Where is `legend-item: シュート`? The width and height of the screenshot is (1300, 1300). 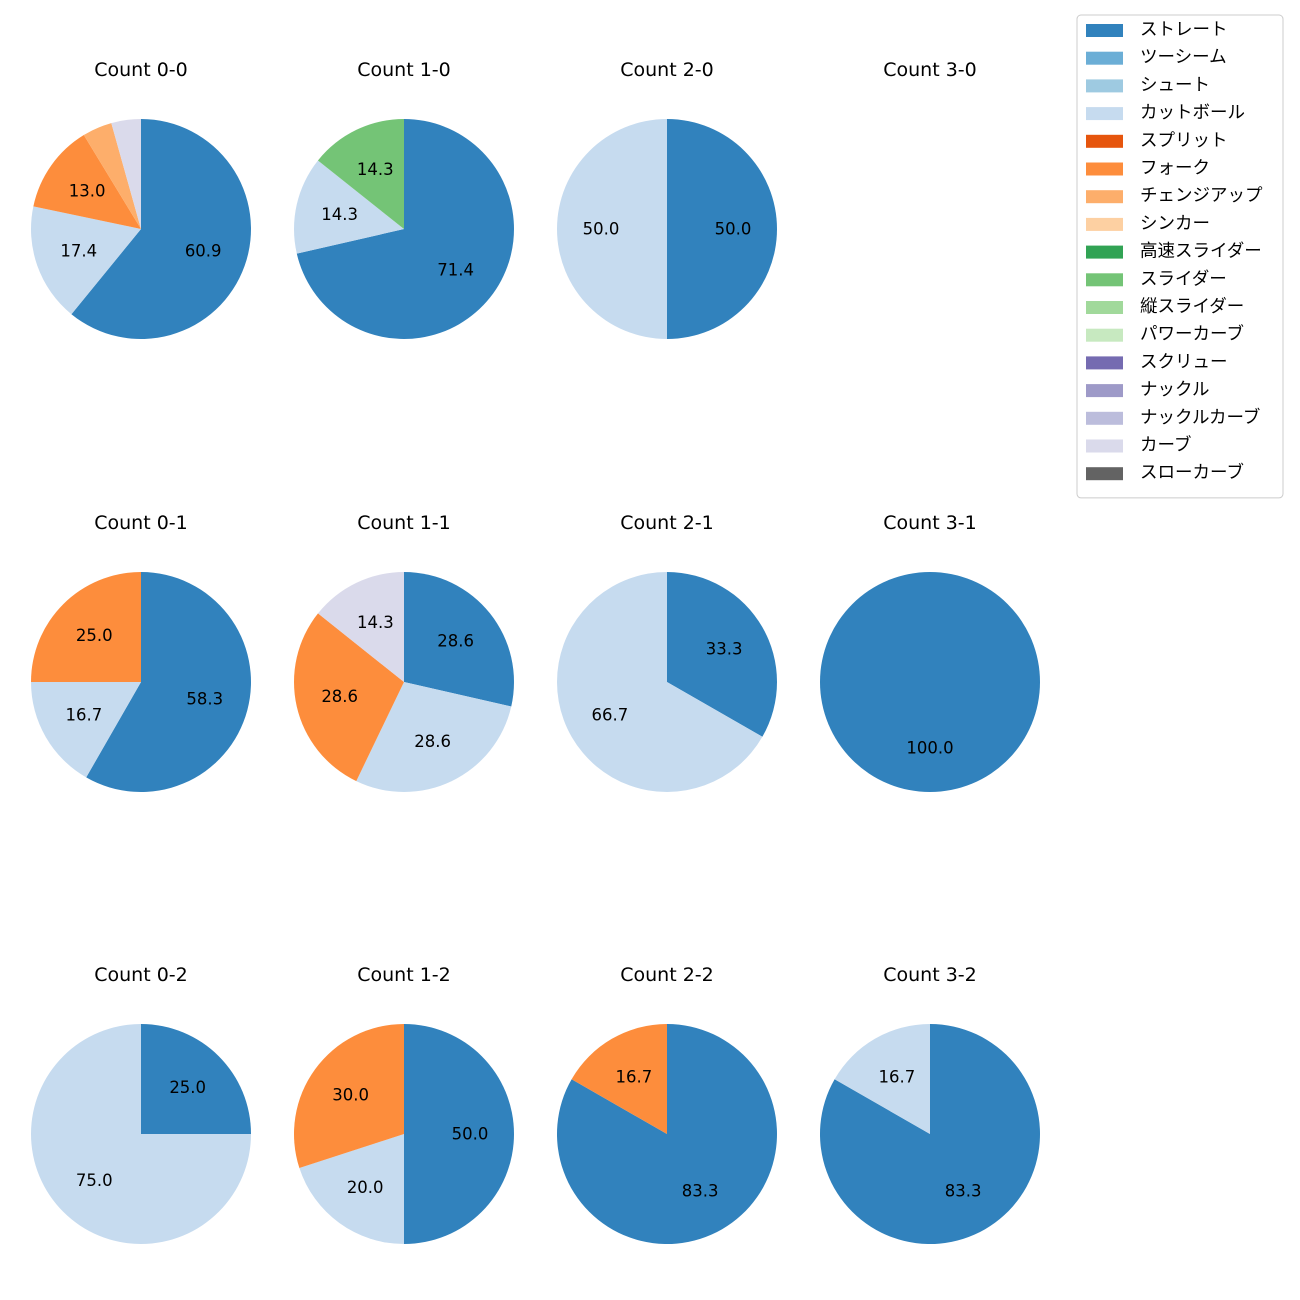
legend-item: シュート is located at coordinates (1148, 85).